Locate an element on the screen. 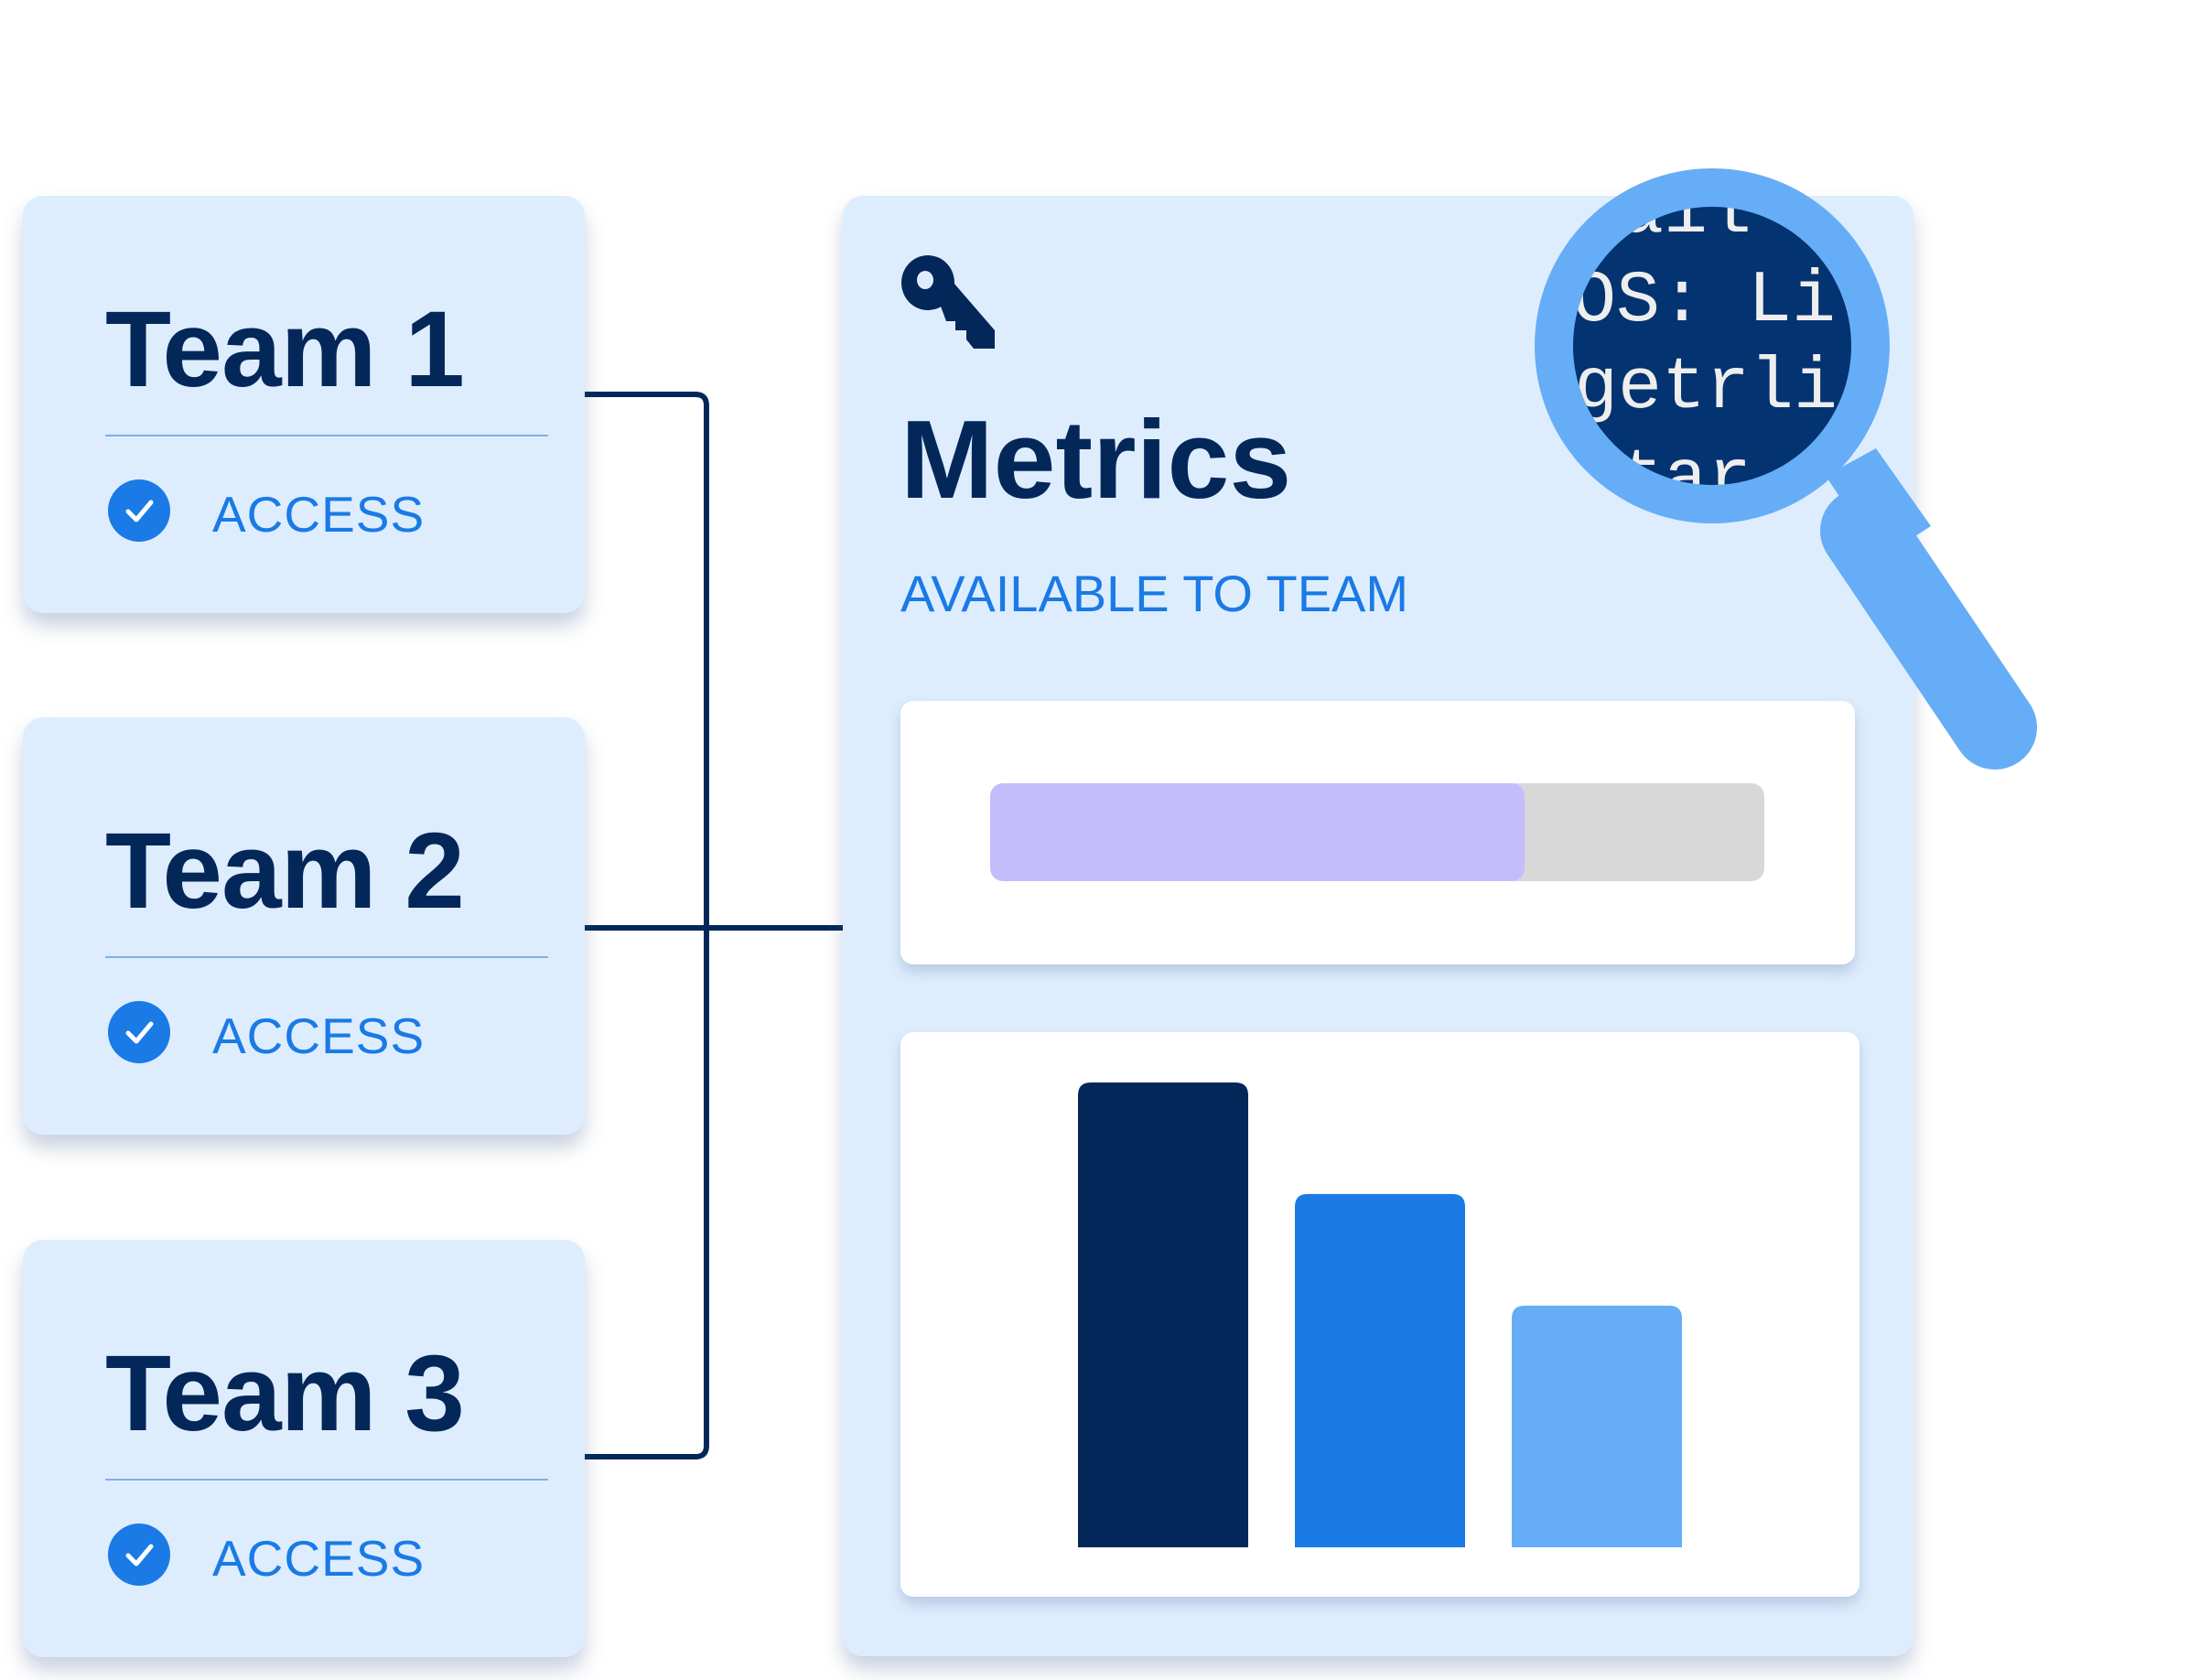  team-card-3: Team 3 ACCESS is located at coordinates (304, 1448).